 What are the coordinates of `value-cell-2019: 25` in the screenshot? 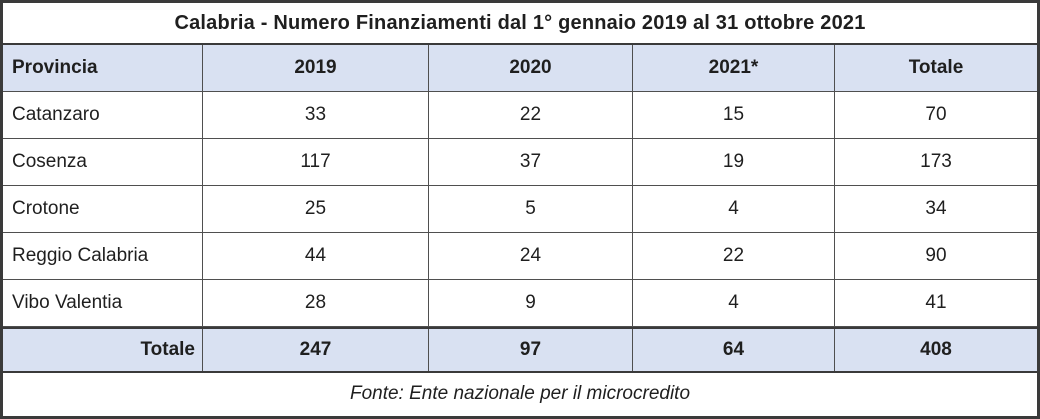 It's located at (316, 209).